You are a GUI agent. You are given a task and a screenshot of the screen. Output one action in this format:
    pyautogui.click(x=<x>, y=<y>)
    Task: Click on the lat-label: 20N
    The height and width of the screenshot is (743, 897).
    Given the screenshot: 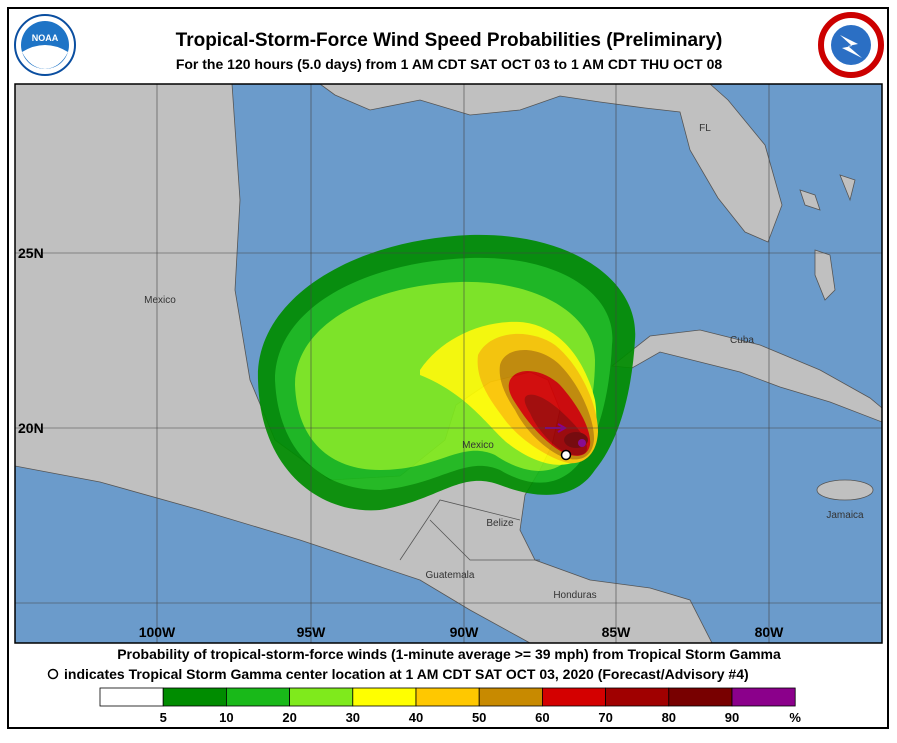 What is the action you would take?
    pyautogui.click(x=31, y=428)
    